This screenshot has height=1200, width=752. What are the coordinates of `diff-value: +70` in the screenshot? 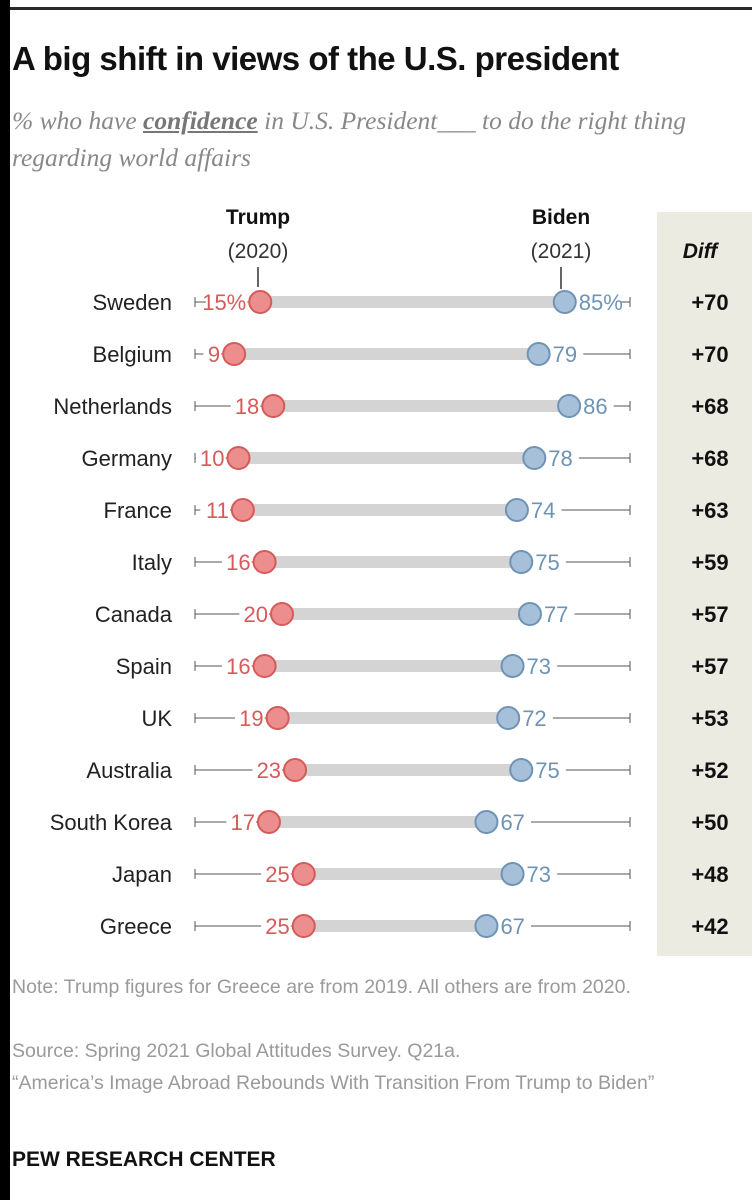 It's located at (709, 302).